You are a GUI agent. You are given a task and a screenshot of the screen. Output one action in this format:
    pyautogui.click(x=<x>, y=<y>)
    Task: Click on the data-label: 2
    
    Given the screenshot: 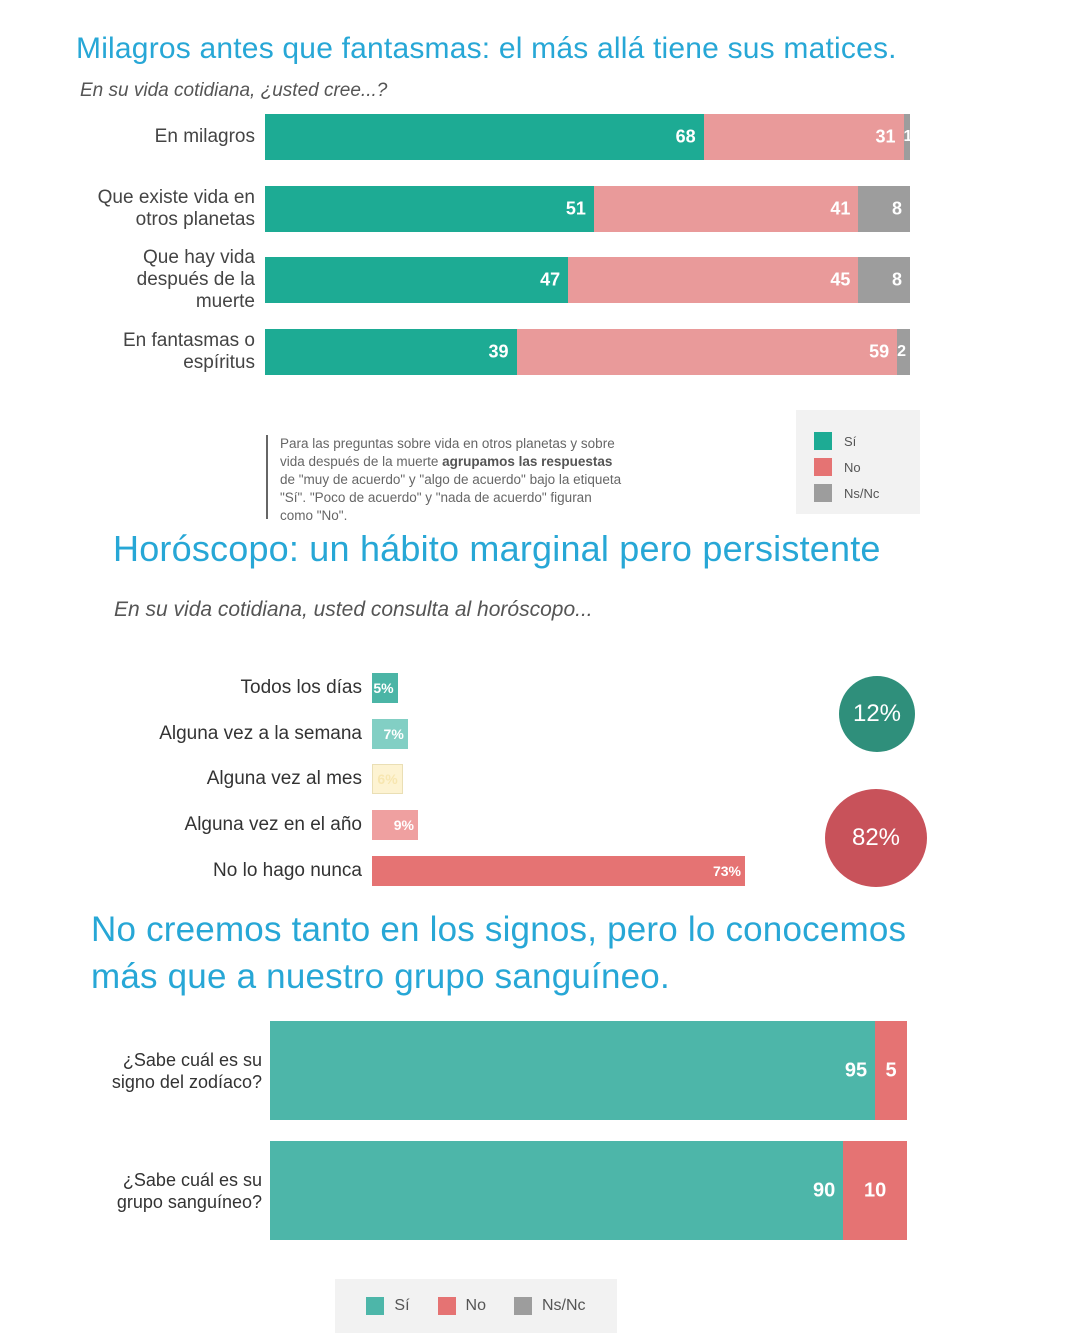 What is the action you would take?
    pyautogui.click(x=901, y=351)
    